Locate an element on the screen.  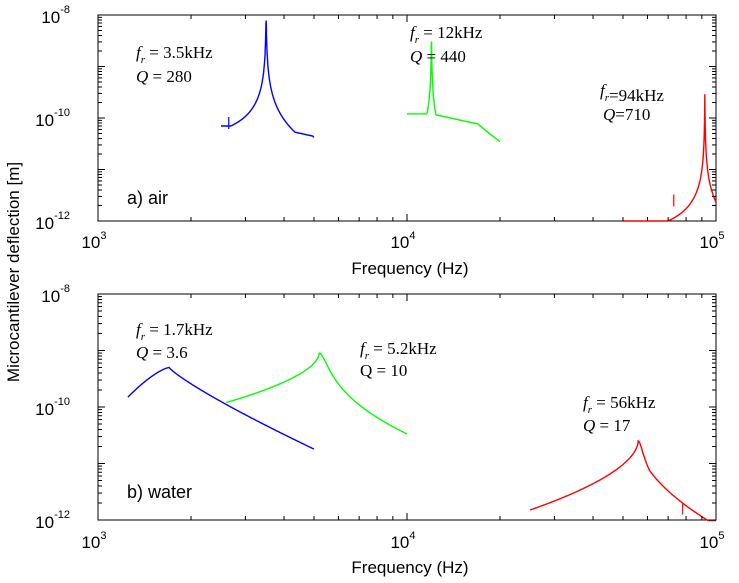
annotation-water-5.2khz: fr = 5.2kHz Q = 10 is located at coordinates (398, 359).